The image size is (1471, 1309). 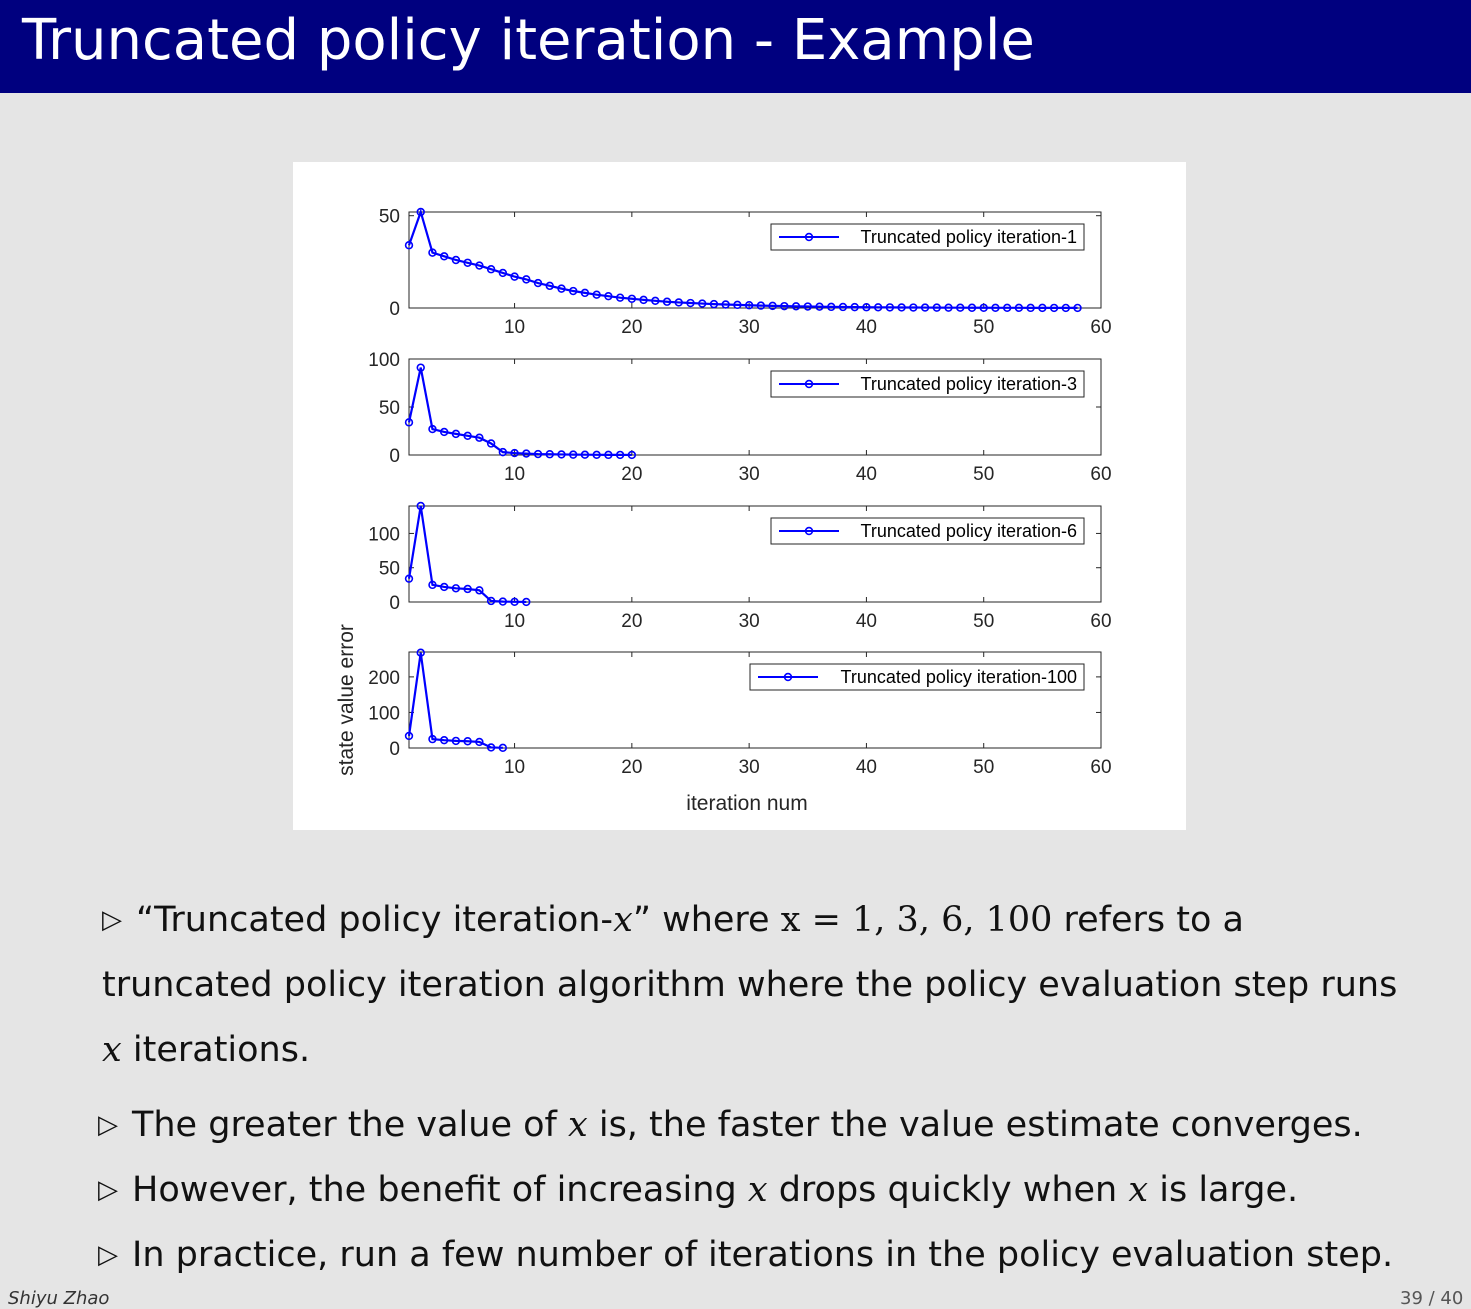 I want to click on bullet-text: iterations., so click(x=216, y=1050).